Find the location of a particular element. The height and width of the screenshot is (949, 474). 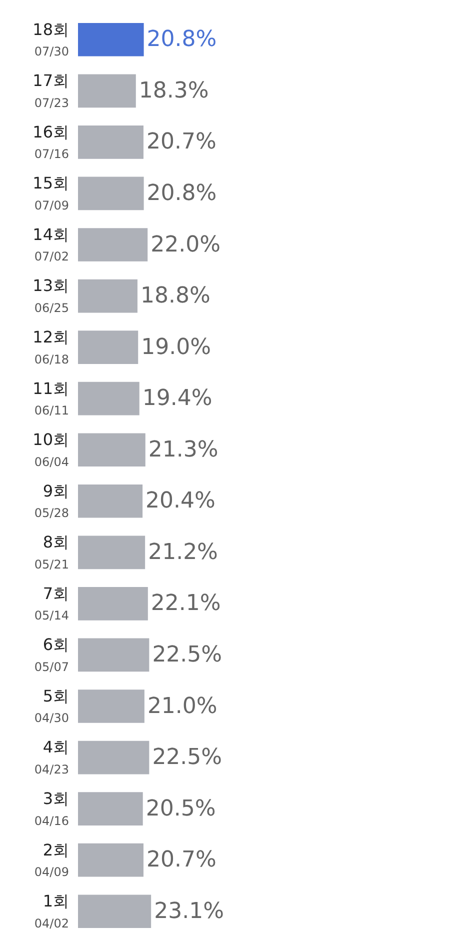

y-tick-label: 8회 05/21 is located at coordinates (51, 552).